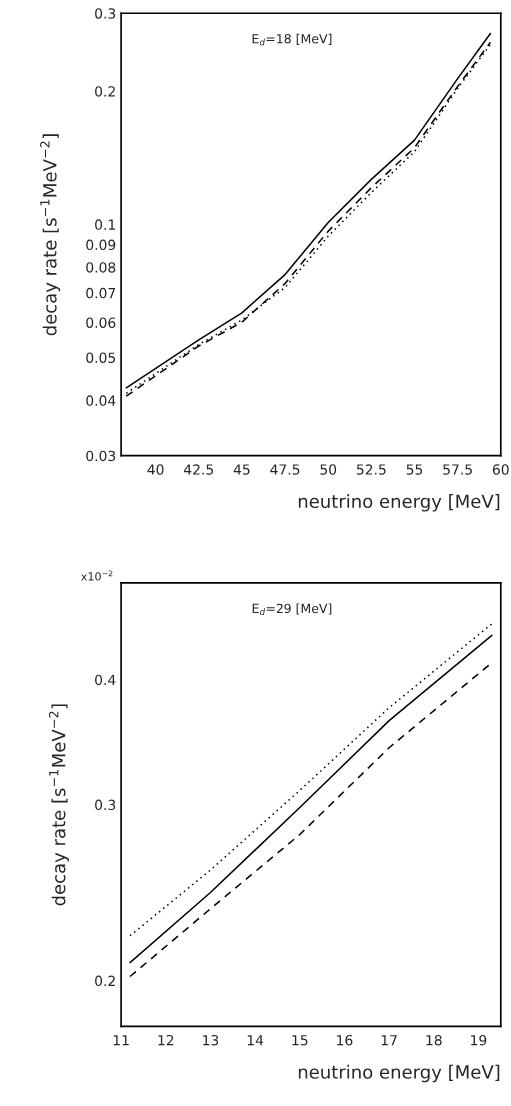 The width and height of the screenshot is (511, 1106). Describe the element at coordinates (292, 39) in the screenshot. I see `annotation: E$_{d}$=18 [MeV]` at that location.